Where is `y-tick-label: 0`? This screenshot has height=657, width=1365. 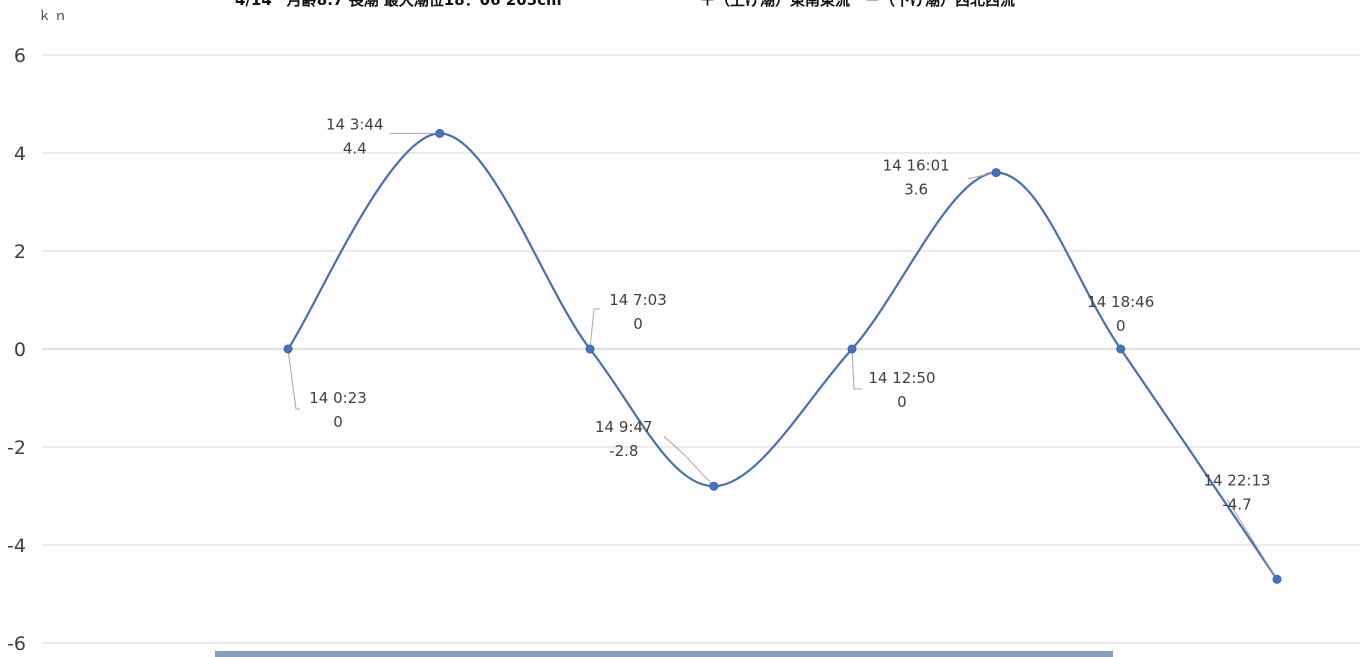
y-tick-label: 0 is located at coordinates (20, 350).